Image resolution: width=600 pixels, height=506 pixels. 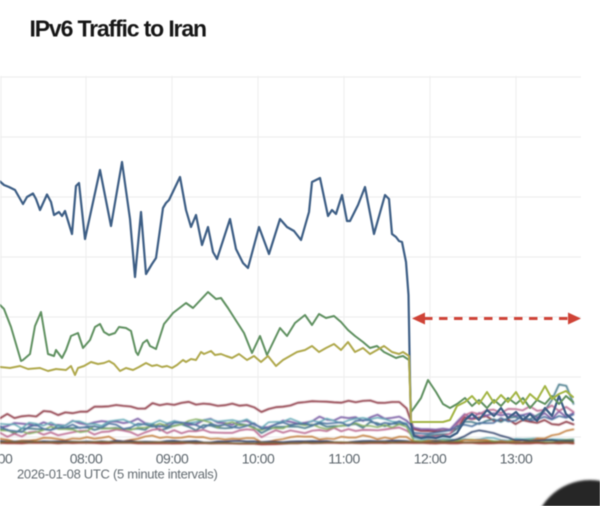 I want to click on svg-text: 07:00, so click(x=6, y=459).